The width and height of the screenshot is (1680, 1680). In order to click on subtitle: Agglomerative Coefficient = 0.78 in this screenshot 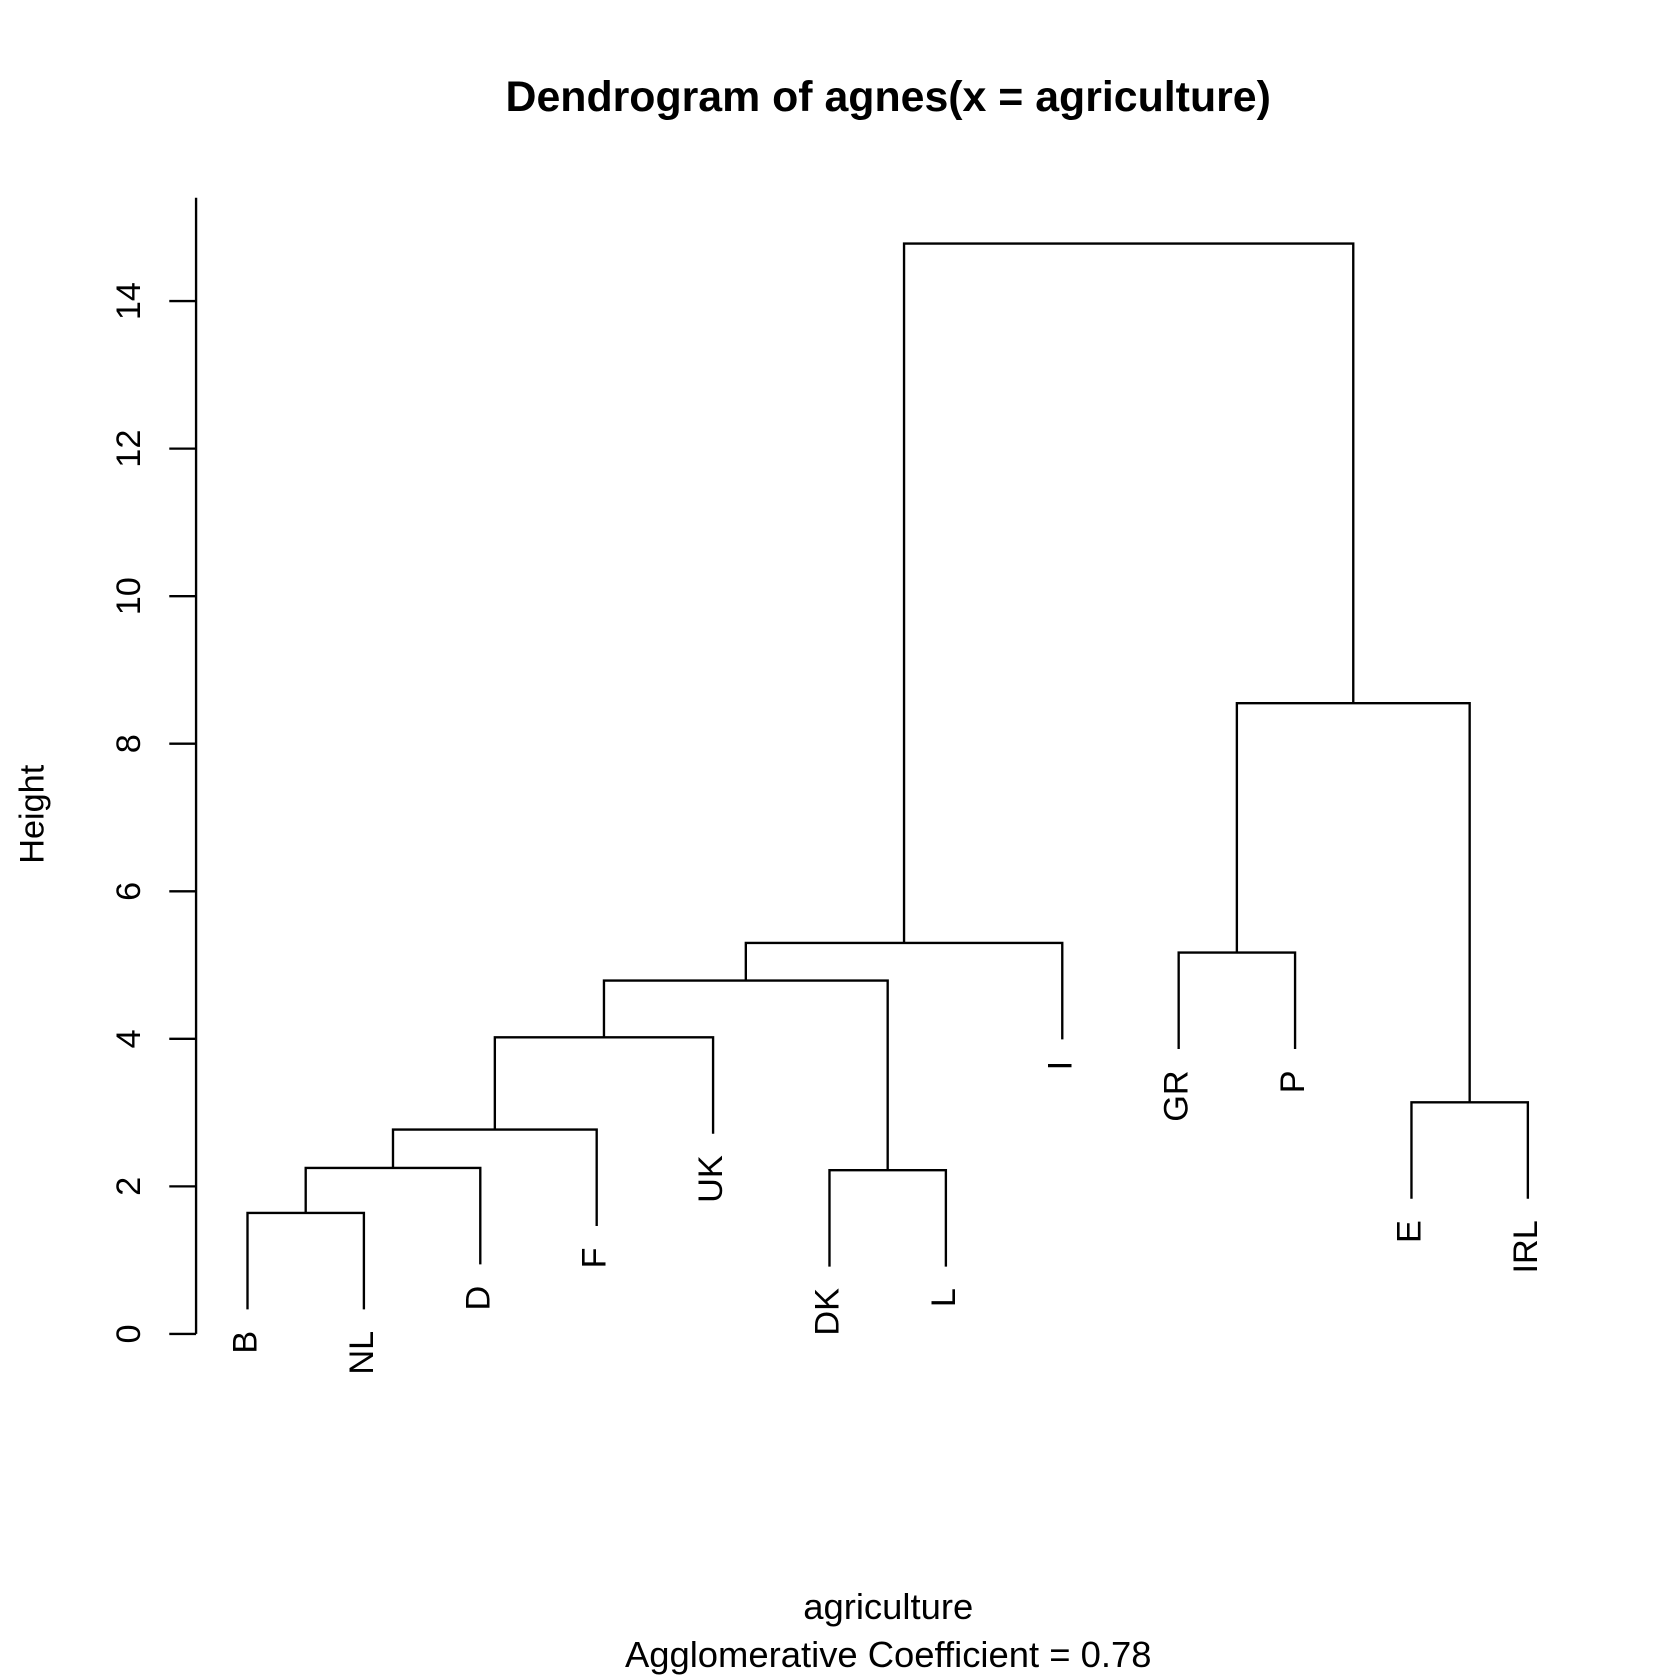, I will do `click(888, 1654)`.